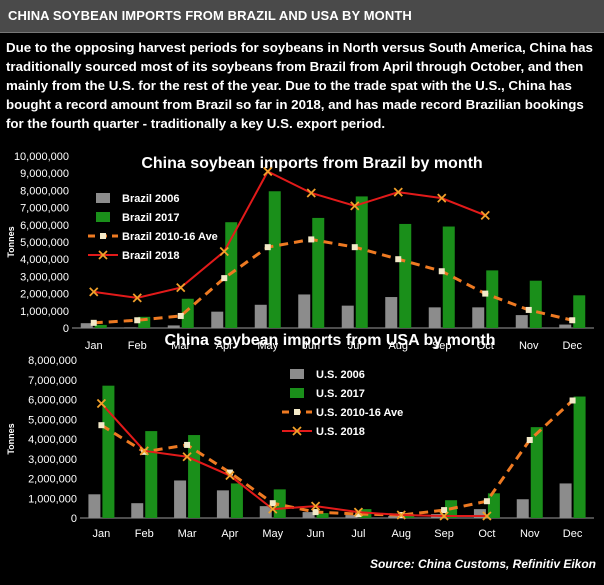 This screenshot has height=585, width=604. I want to click on brazil-x-tick-label: Oct, so click(485, 346).